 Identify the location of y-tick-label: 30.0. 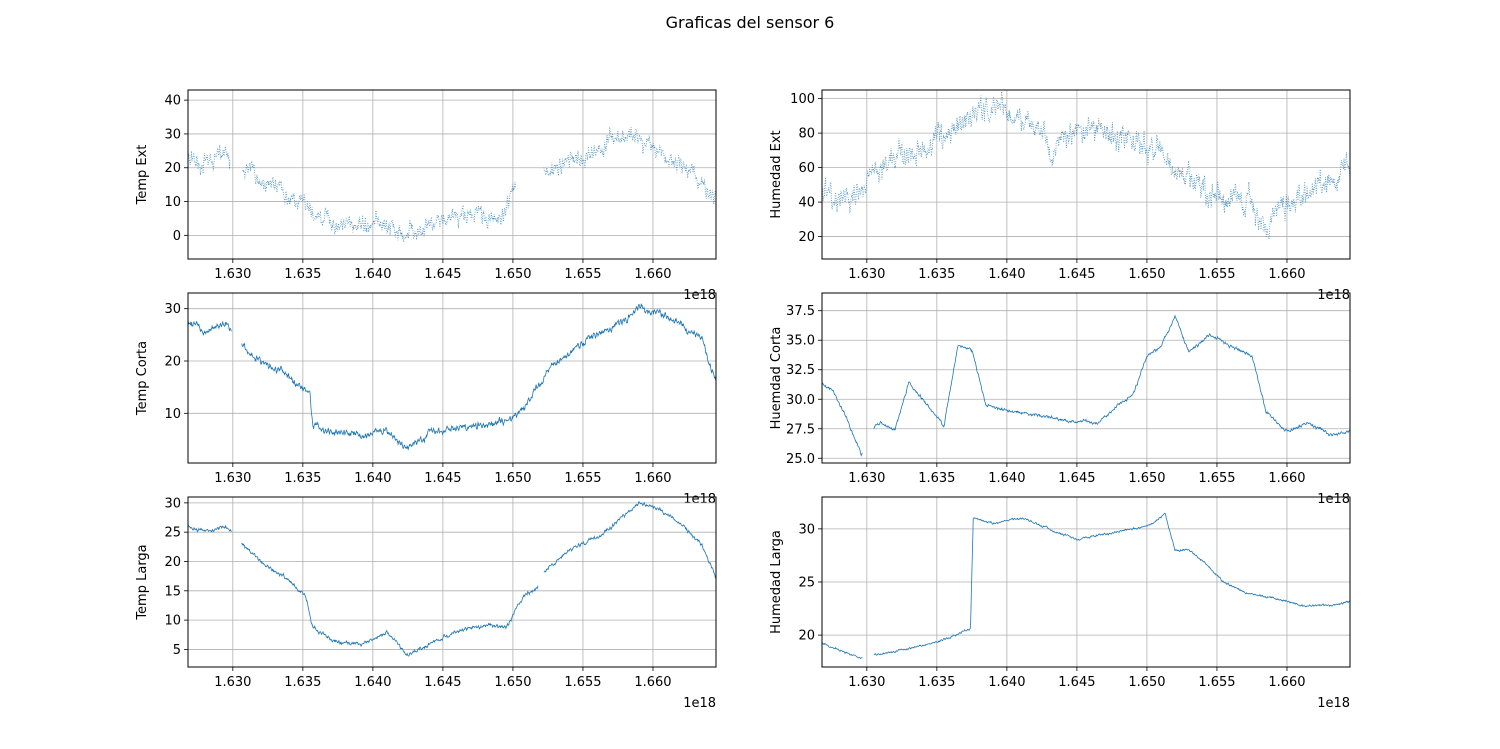
(800, 400).